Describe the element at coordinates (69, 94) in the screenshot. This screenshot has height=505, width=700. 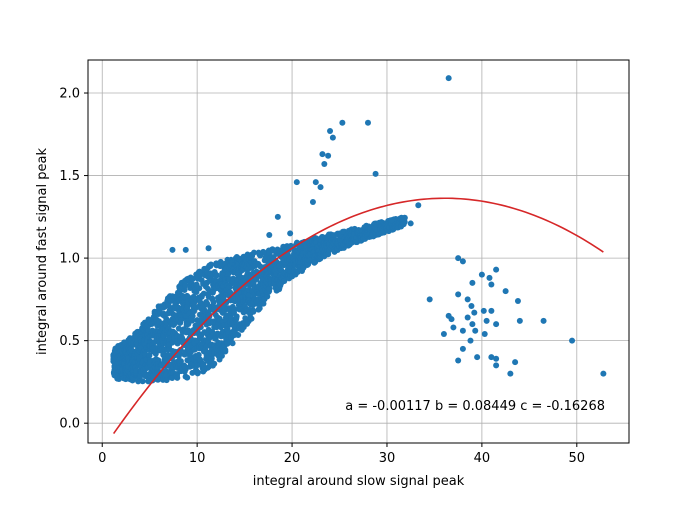
I see `y-tick-label: 2.0` at that location.